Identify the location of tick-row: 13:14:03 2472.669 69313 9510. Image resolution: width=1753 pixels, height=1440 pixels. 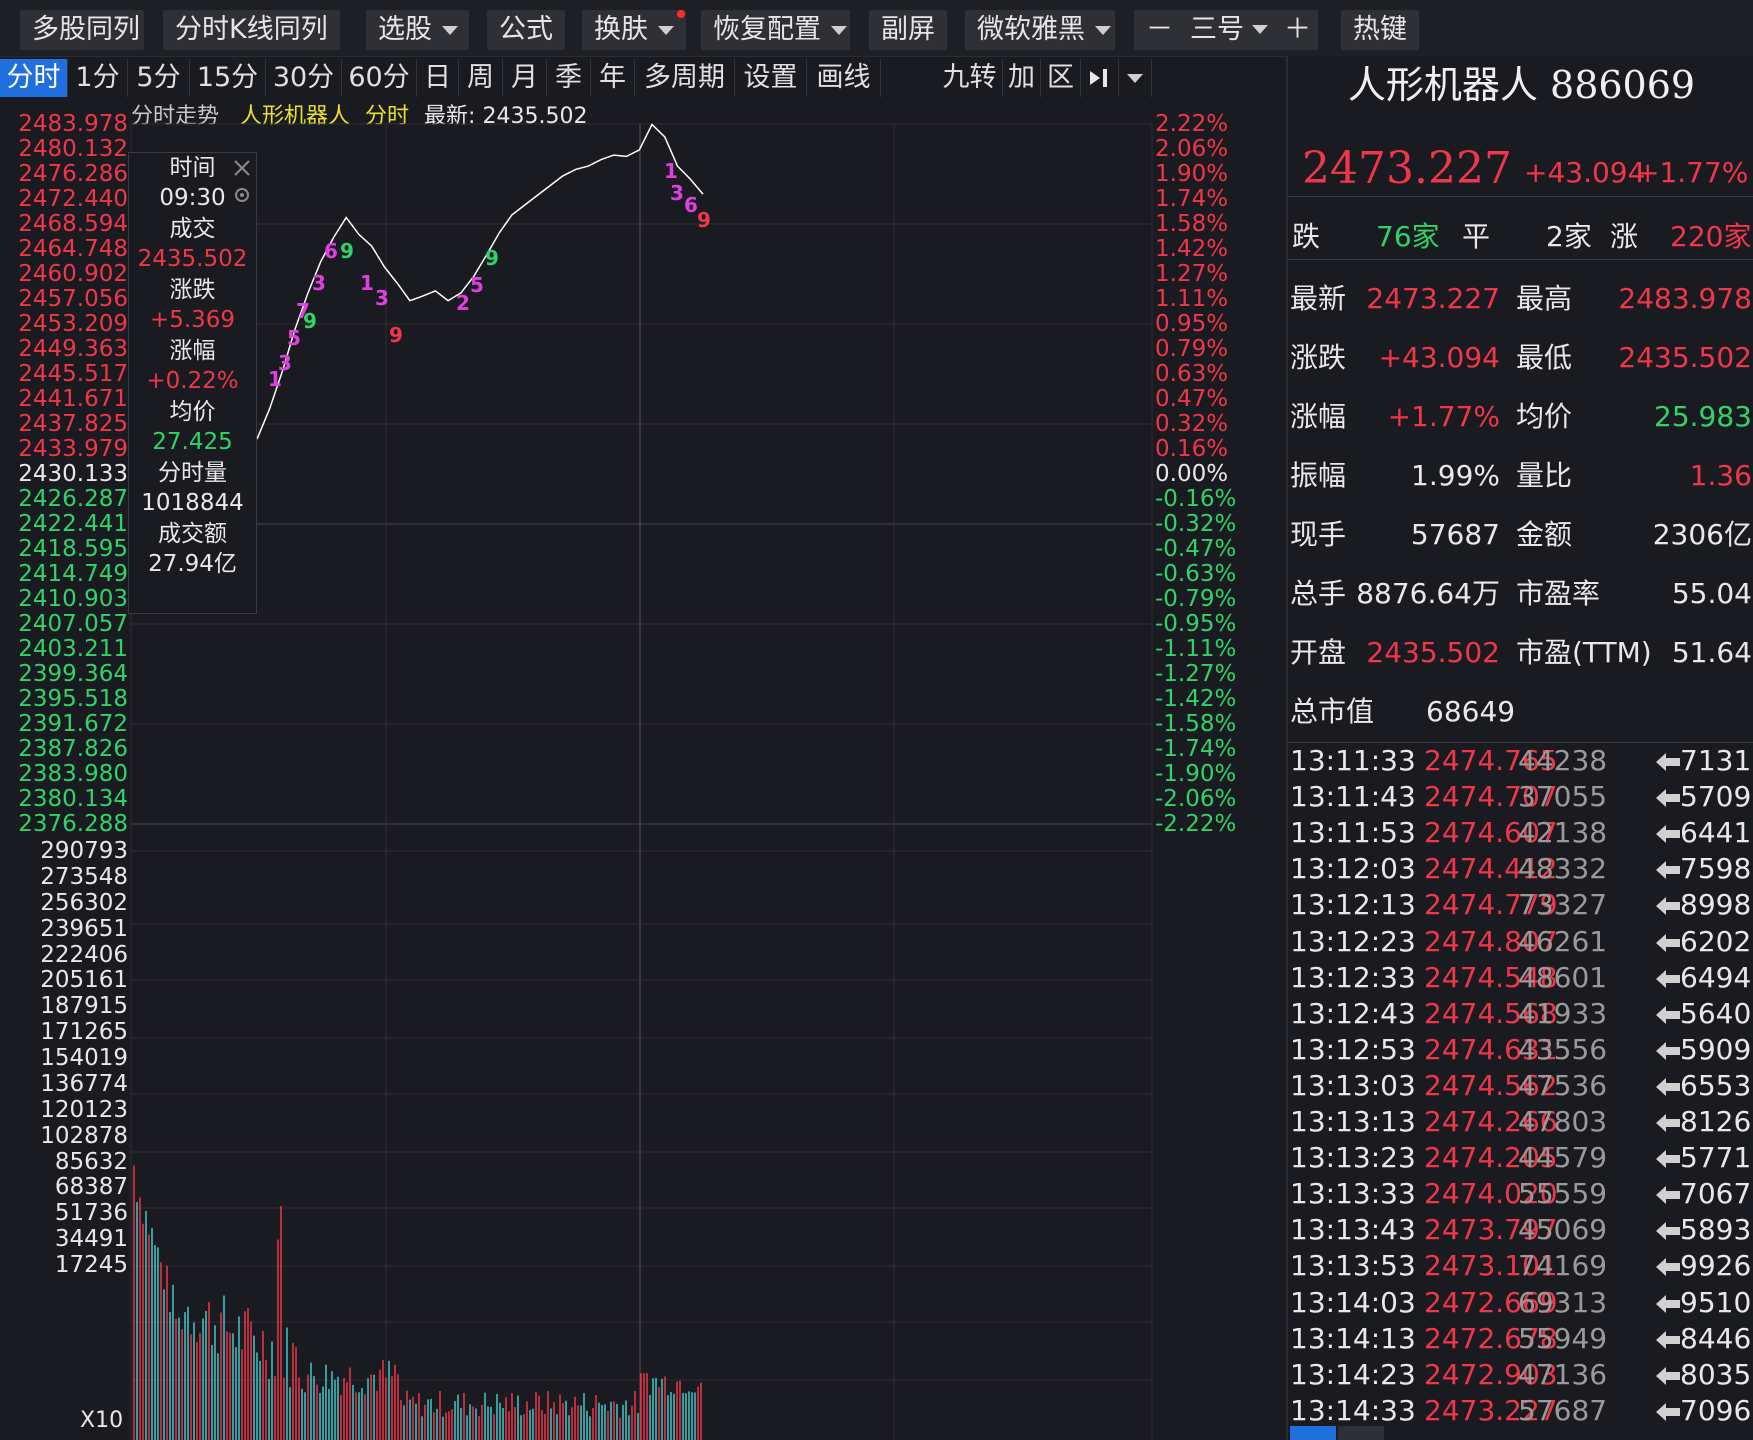
(1520, 1304).